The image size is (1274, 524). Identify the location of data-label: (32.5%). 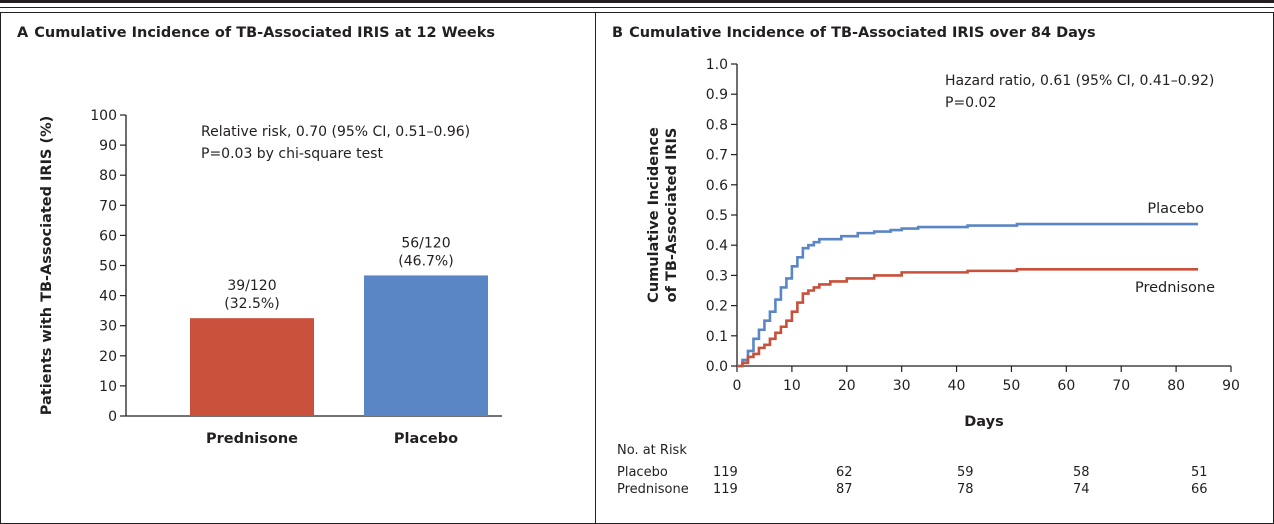
(251, 304).